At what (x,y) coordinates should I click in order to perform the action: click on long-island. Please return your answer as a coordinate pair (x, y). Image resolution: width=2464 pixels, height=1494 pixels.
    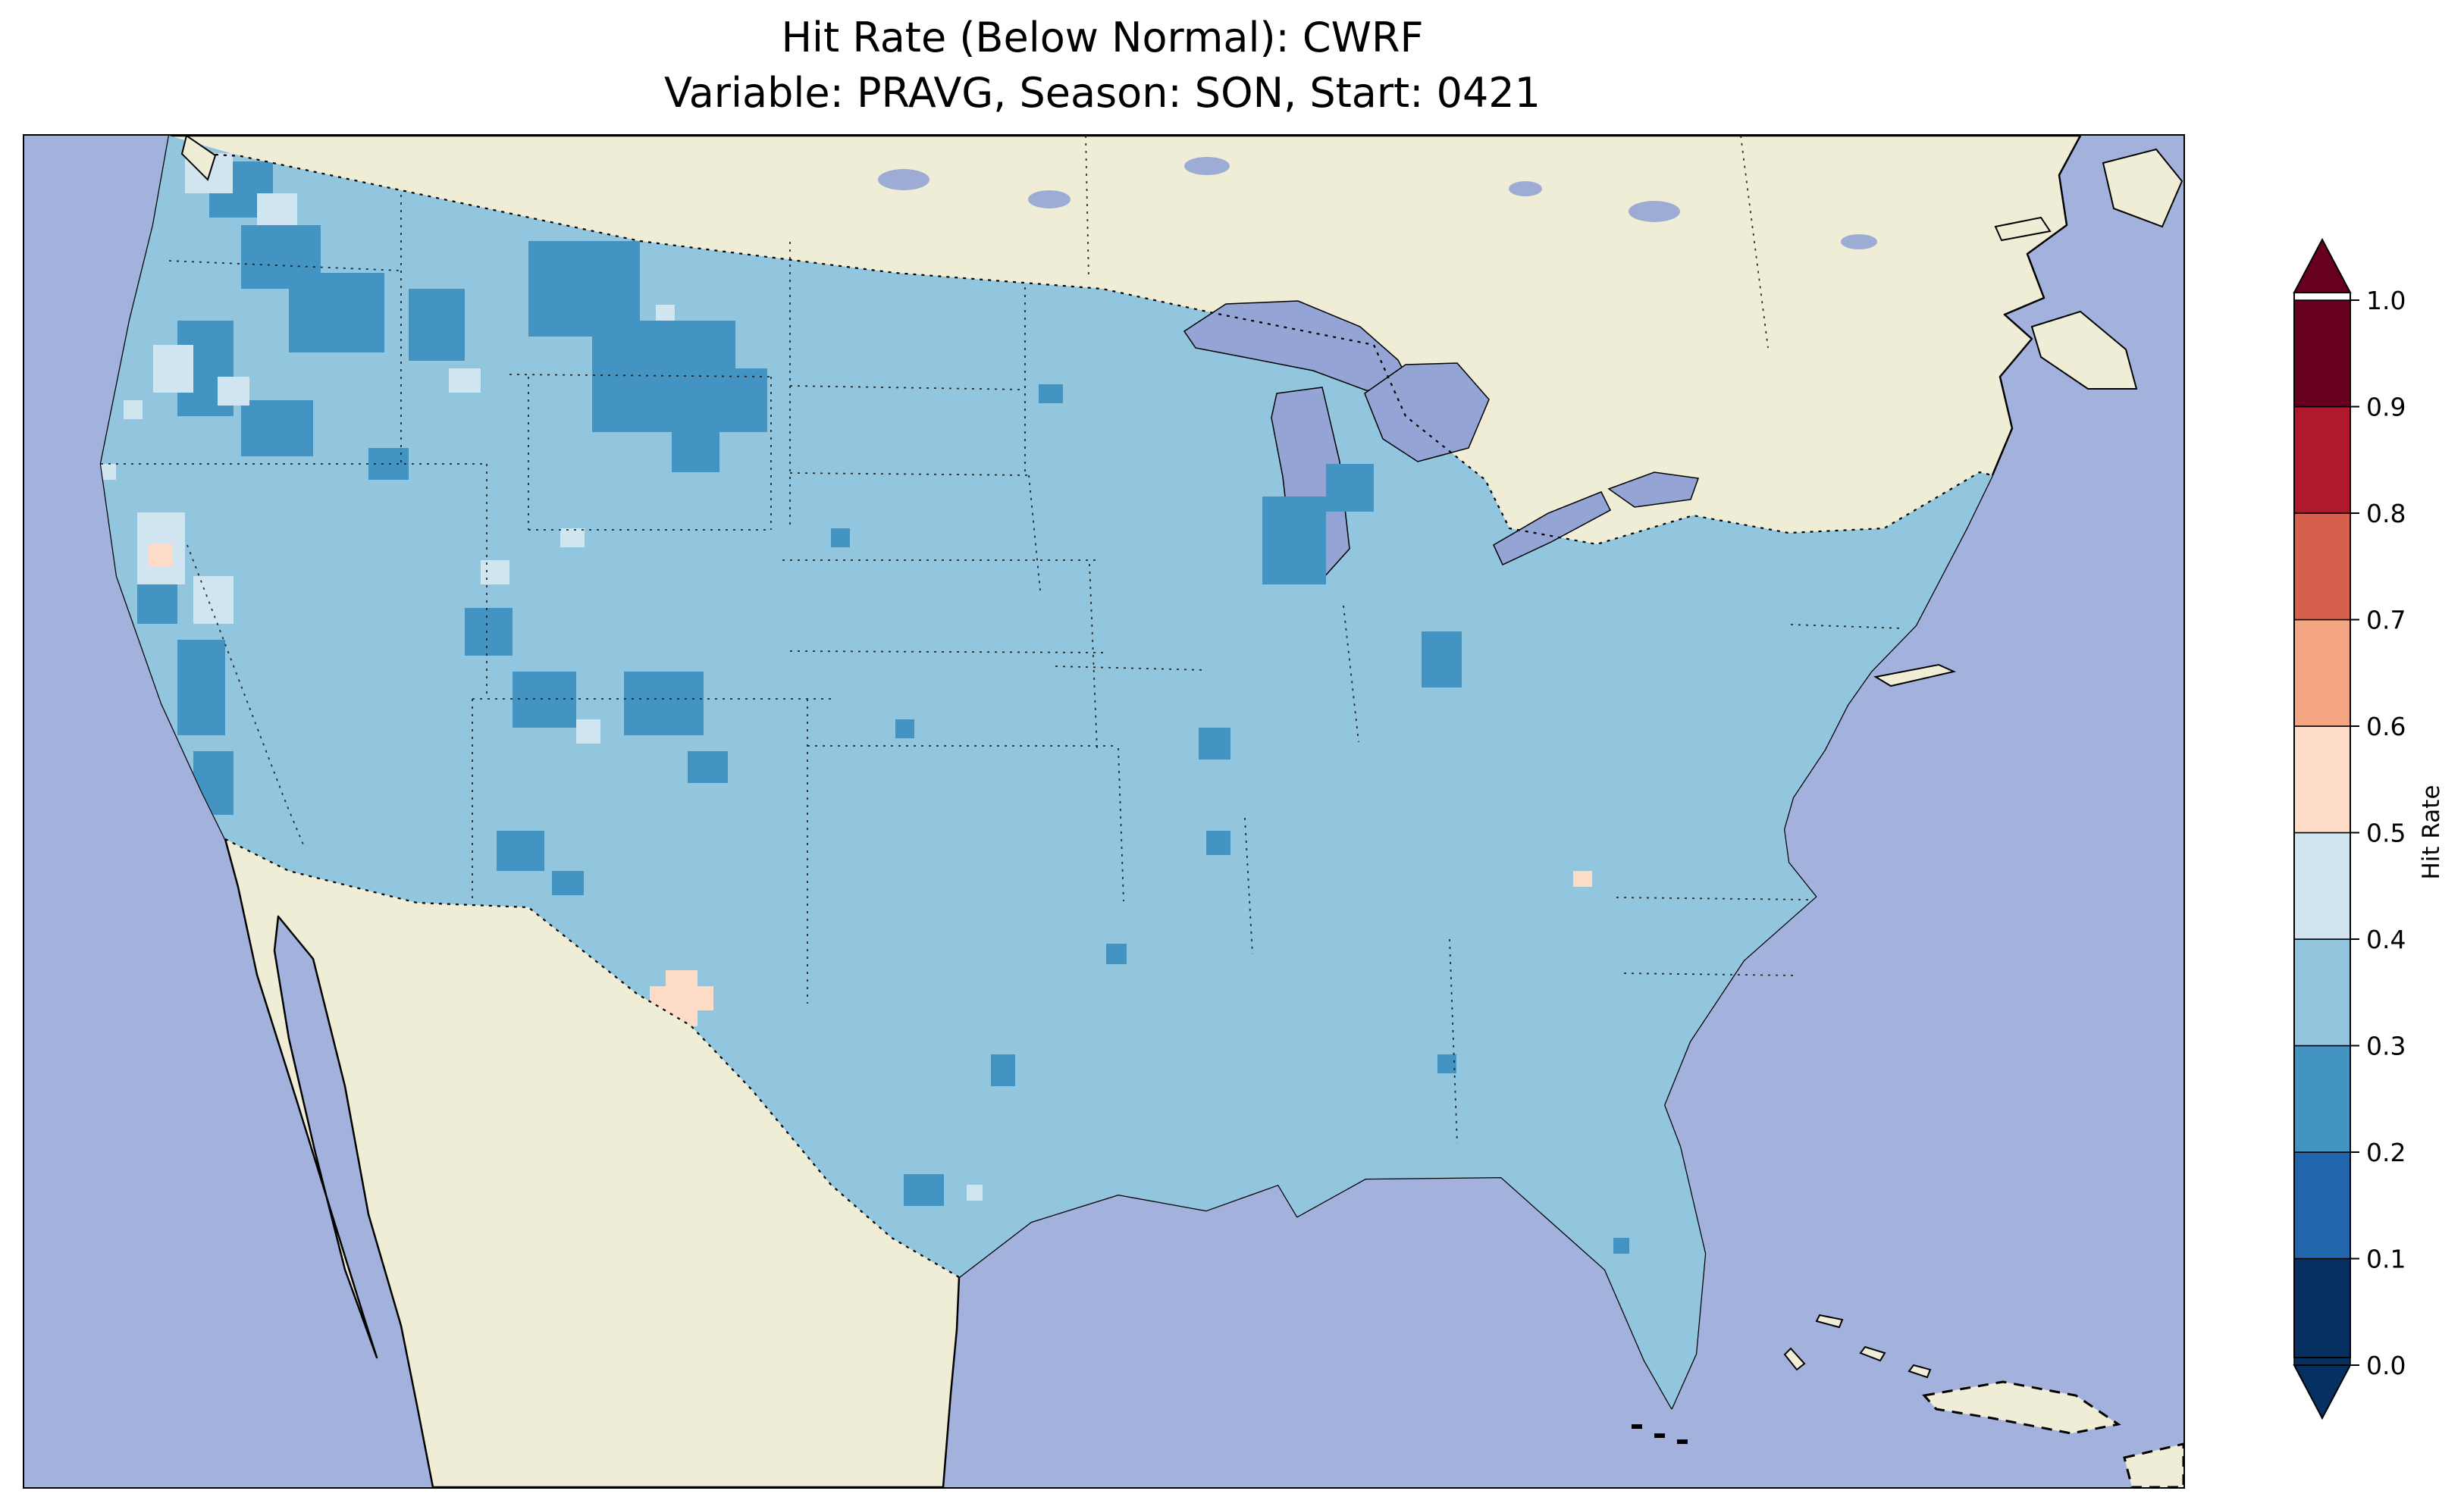
    Looking at the image, I should click on (1915, 675).